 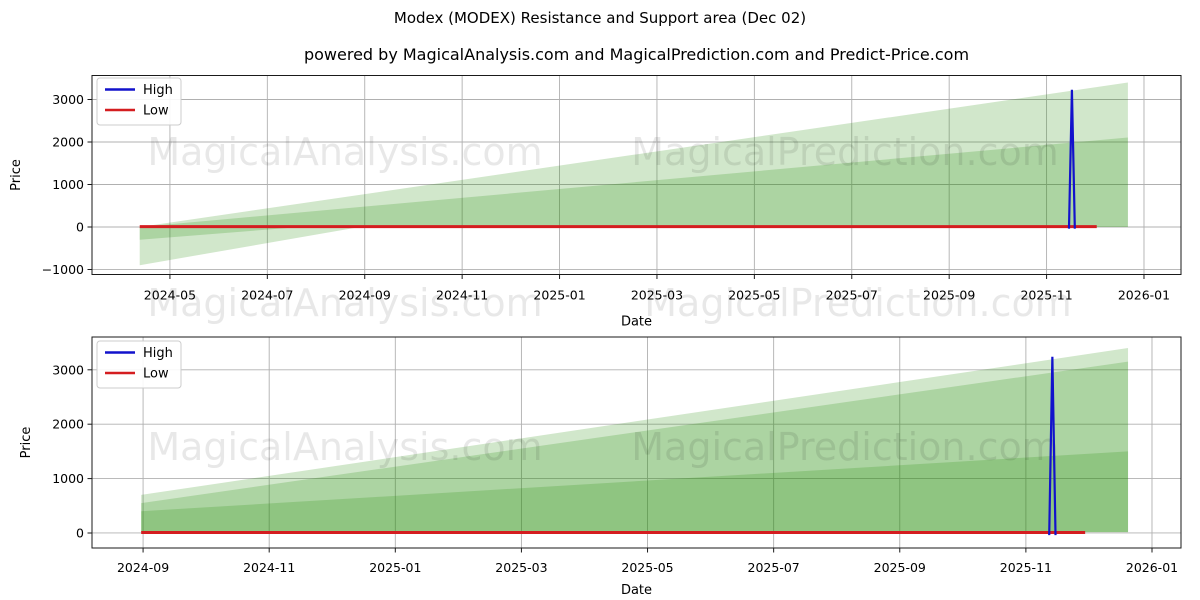 I want to click on band-inner-fill, so click(x=635, y=492).